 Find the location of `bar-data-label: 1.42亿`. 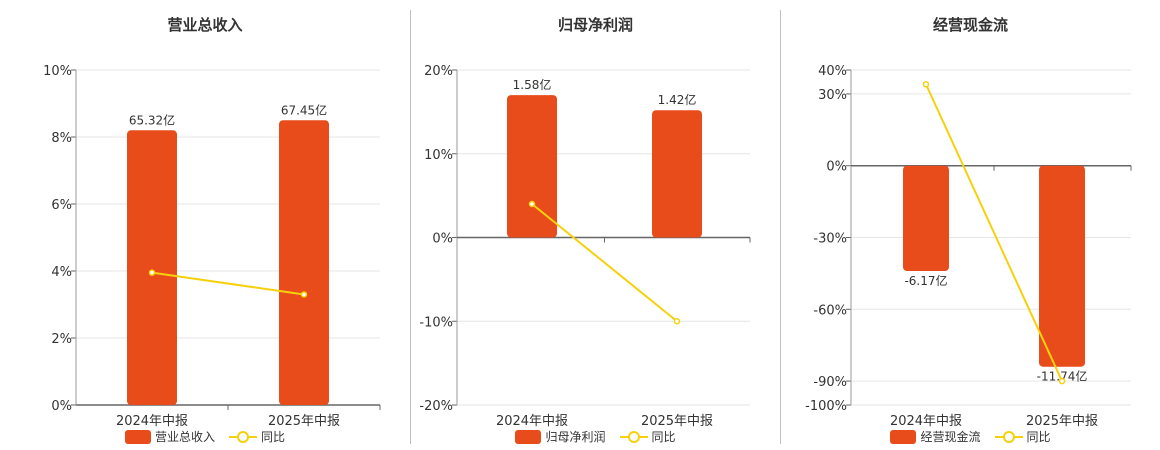

bar-data-label: 1.42亿 is located at coordinates (677, 99).